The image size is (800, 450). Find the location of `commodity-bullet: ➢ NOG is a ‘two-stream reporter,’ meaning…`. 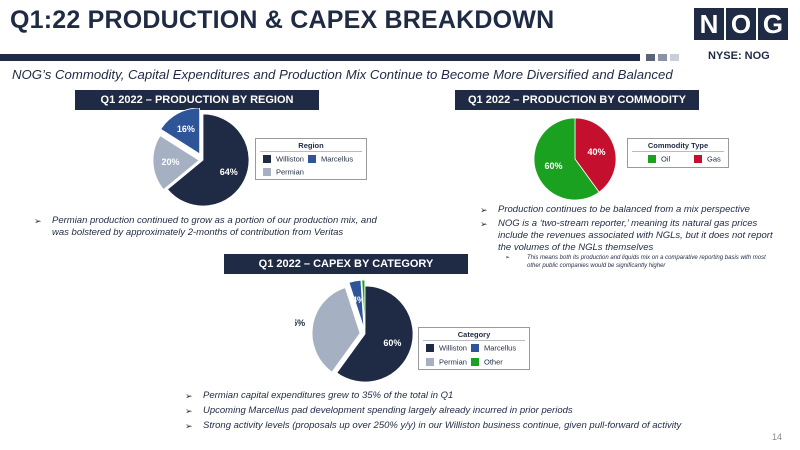

commodity-bullet: ➢ NOG is a ‘two-stream reporter,’ meaning… is located at coordinates (626, 235).